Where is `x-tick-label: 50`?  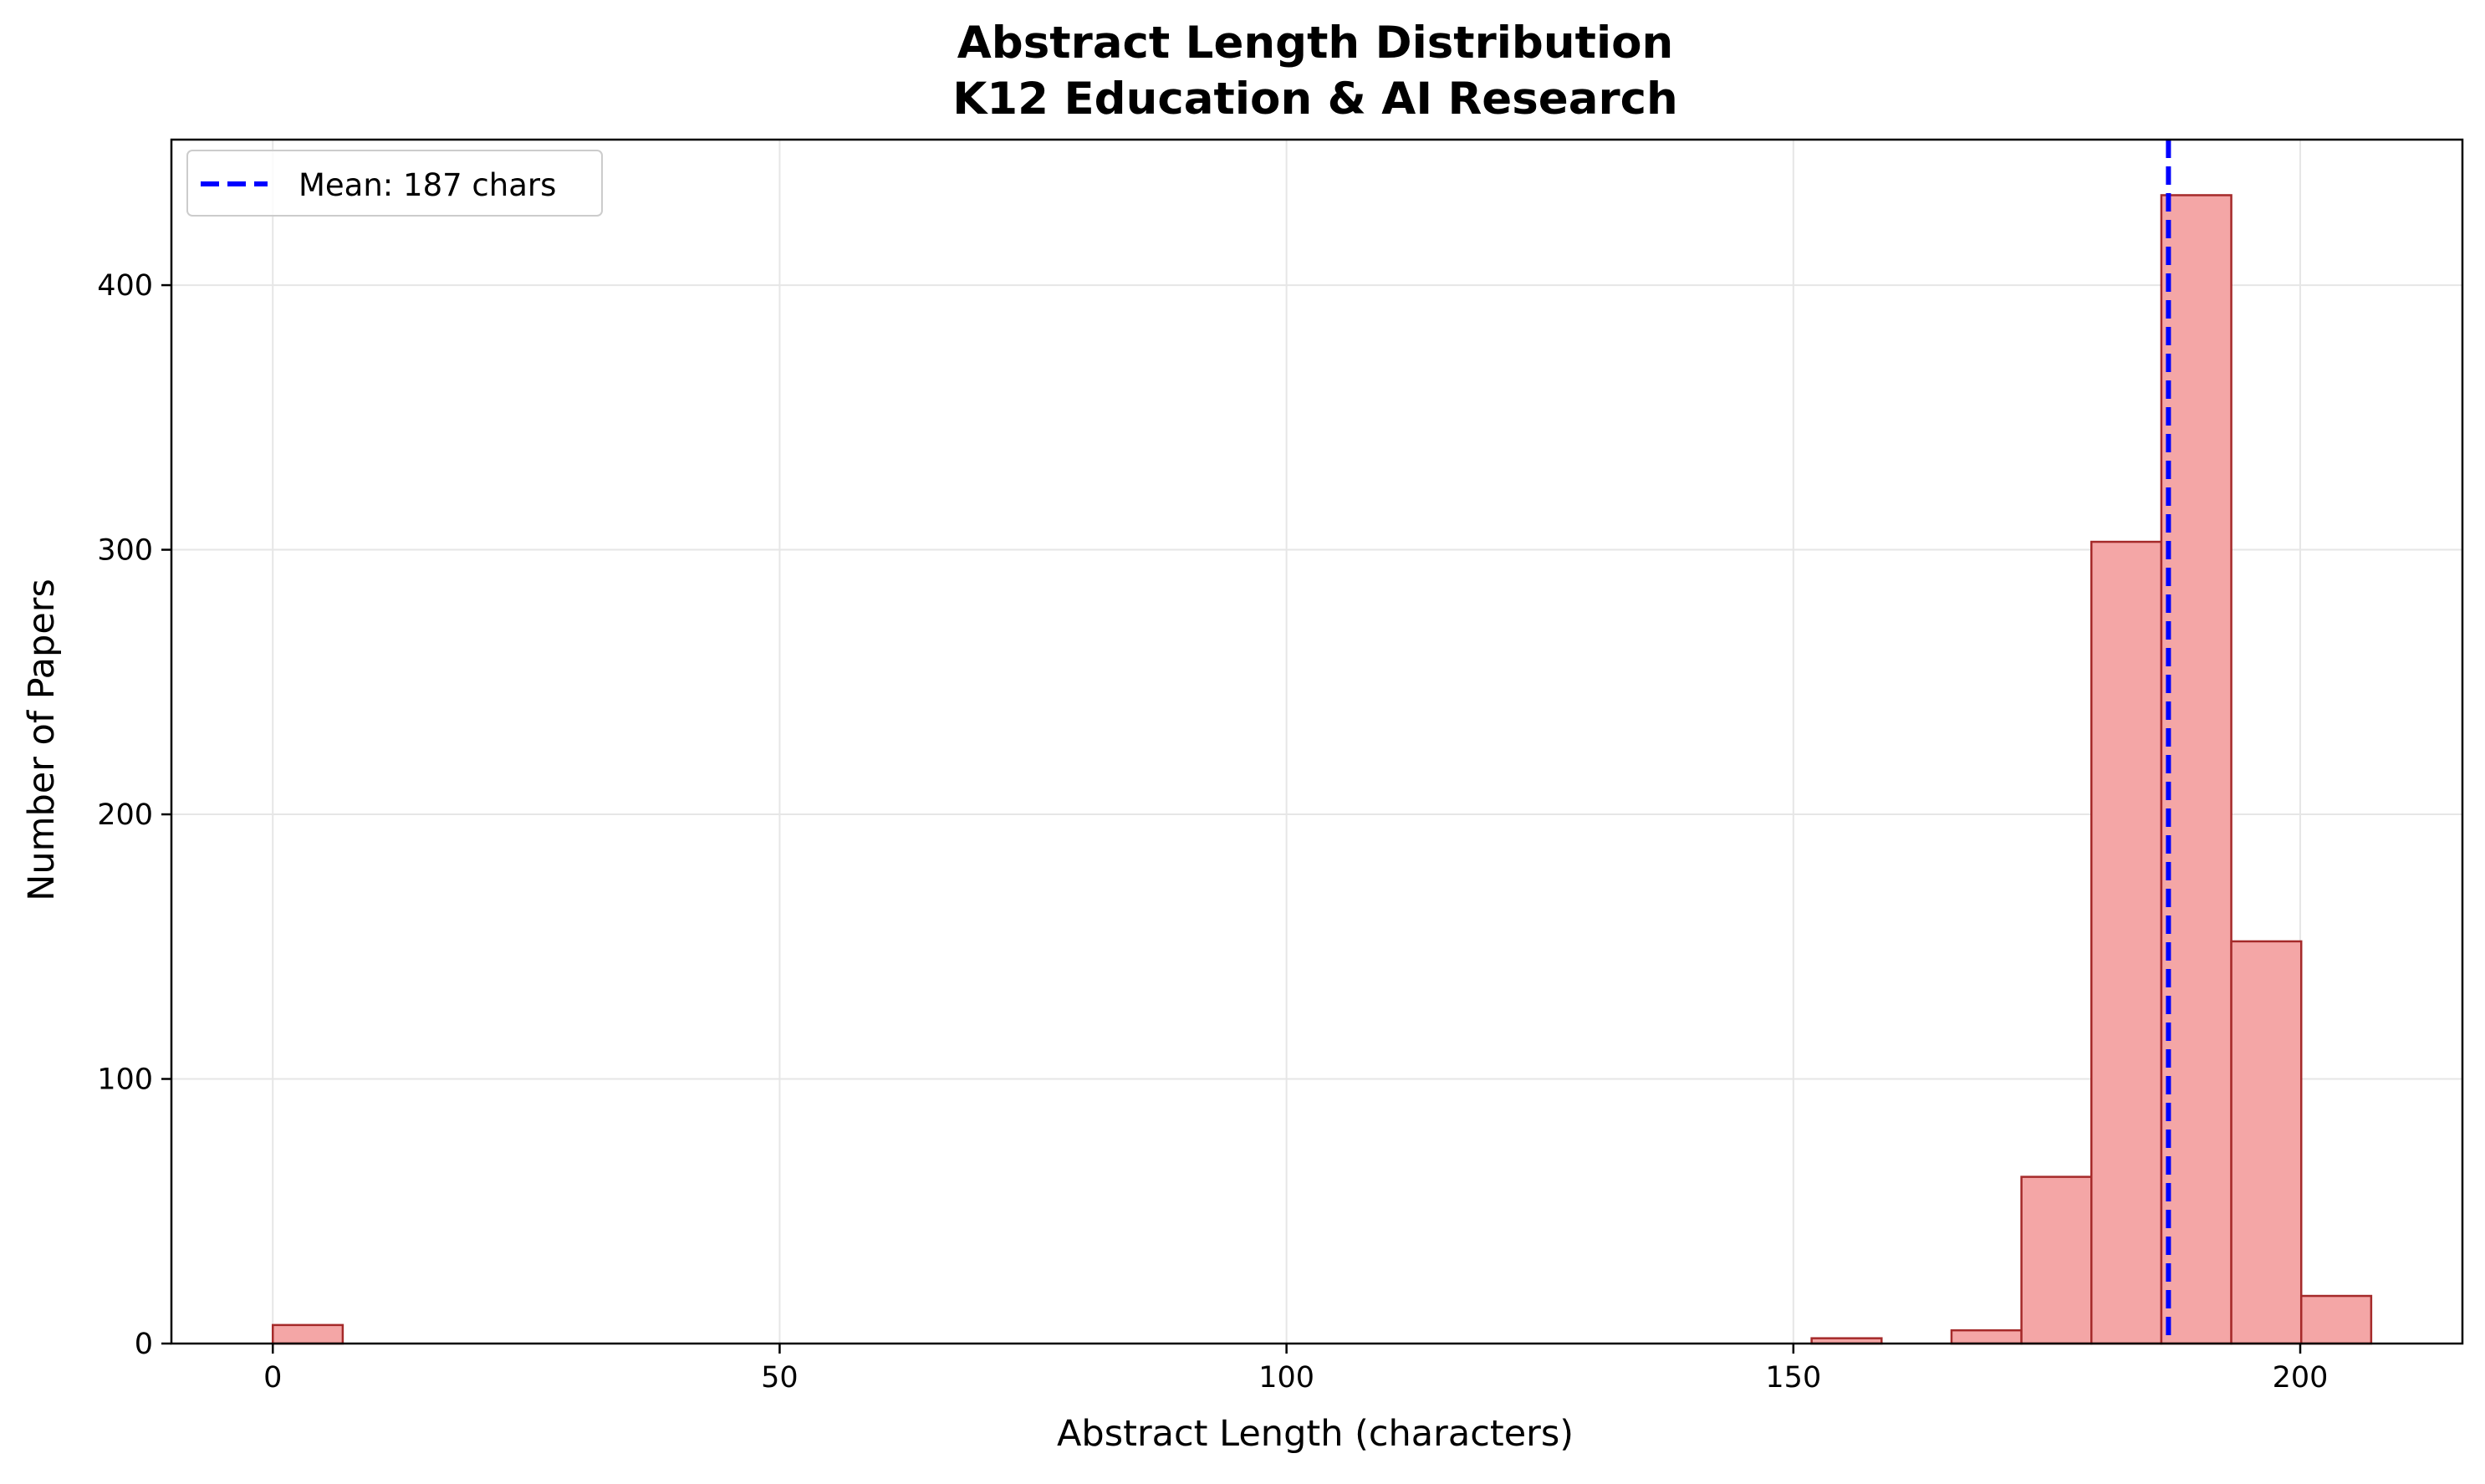 x-tick-label: 50 is located at coordinates (780, 1378).